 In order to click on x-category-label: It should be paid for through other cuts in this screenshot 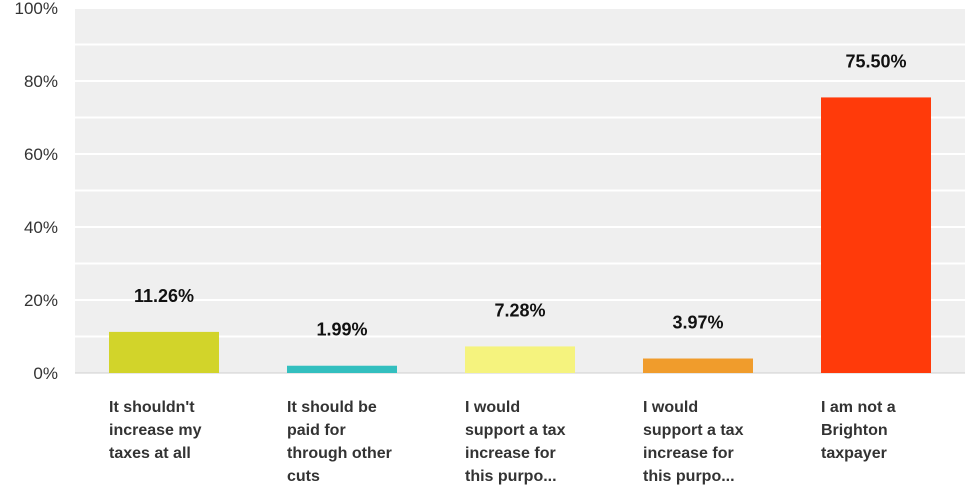, I will do `click(339, 442)`.